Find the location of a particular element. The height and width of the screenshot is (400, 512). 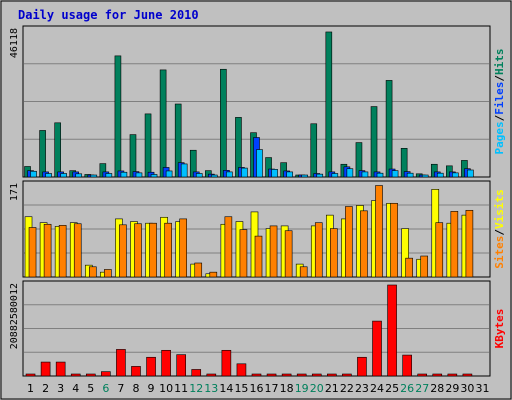

x-tick-label: 1 is located at coordinates (30, 388).